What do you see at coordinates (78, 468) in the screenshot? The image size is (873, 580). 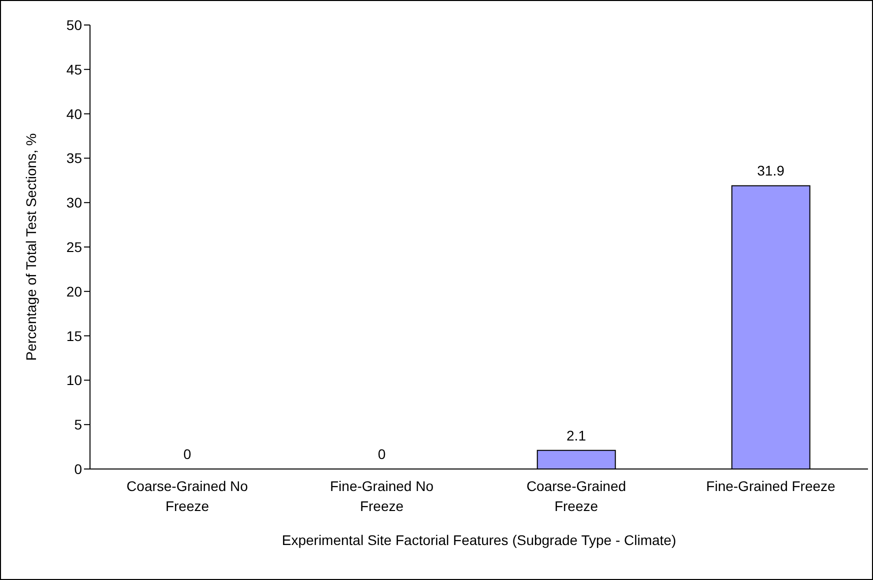 I see `y-tick-label: 0` at bounding box center [78, 468].